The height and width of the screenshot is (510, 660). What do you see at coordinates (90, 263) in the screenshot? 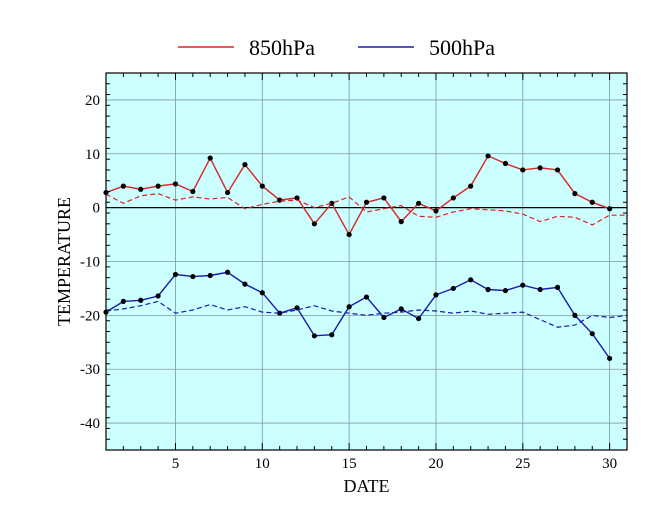
I see `y-tick-label: -10` at bounding box center [90, 263].